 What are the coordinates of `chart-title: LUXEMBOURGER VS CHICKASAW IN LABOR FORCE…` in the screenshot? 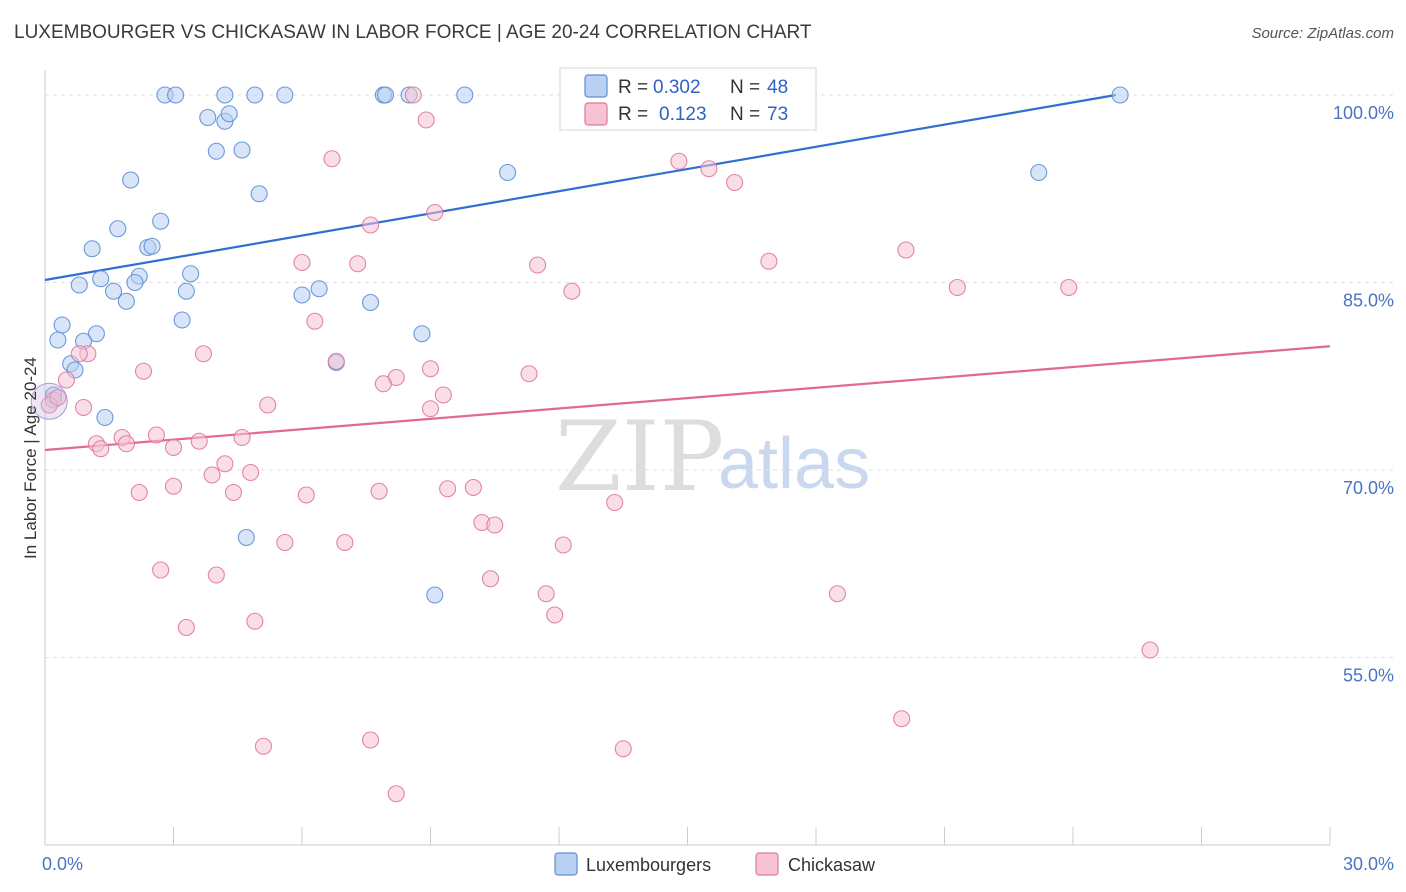 It's located at (413, 32).